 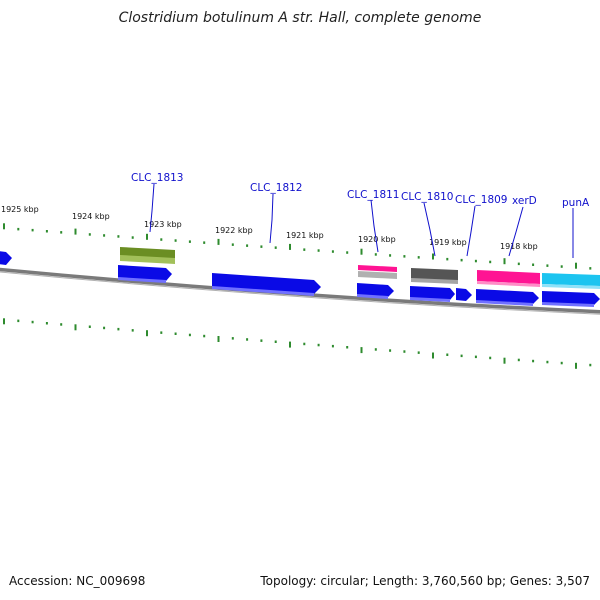 What do you see at coordinates (305, 235) in the screenshot?
I see `kbp-label: 1921 kbp` at bounding box center [305, 235].